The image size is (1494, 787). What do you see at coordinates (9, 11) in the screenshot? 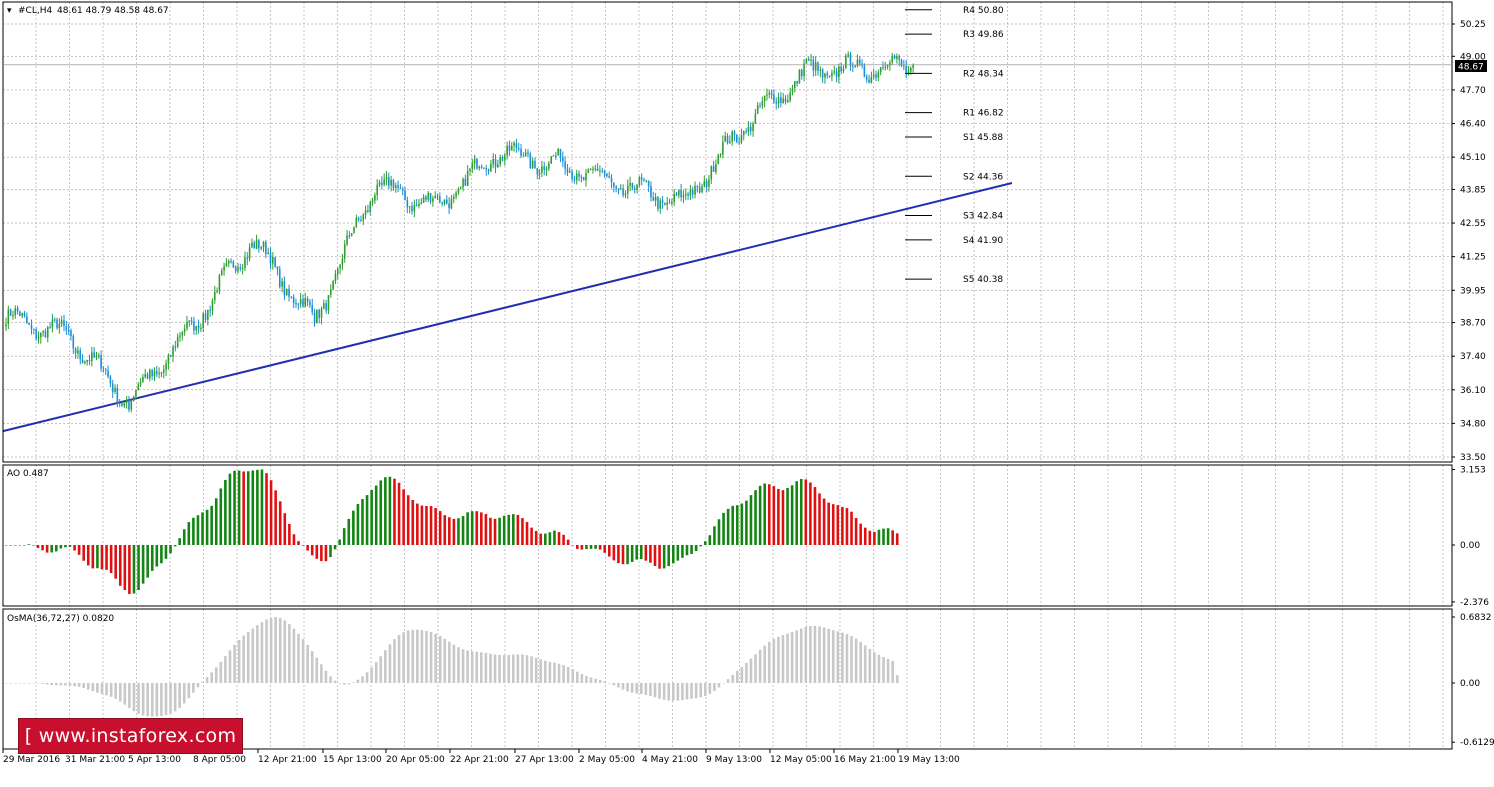
I see `dropdown-arrow-icon: ▾` at bounding box center [9, 11].